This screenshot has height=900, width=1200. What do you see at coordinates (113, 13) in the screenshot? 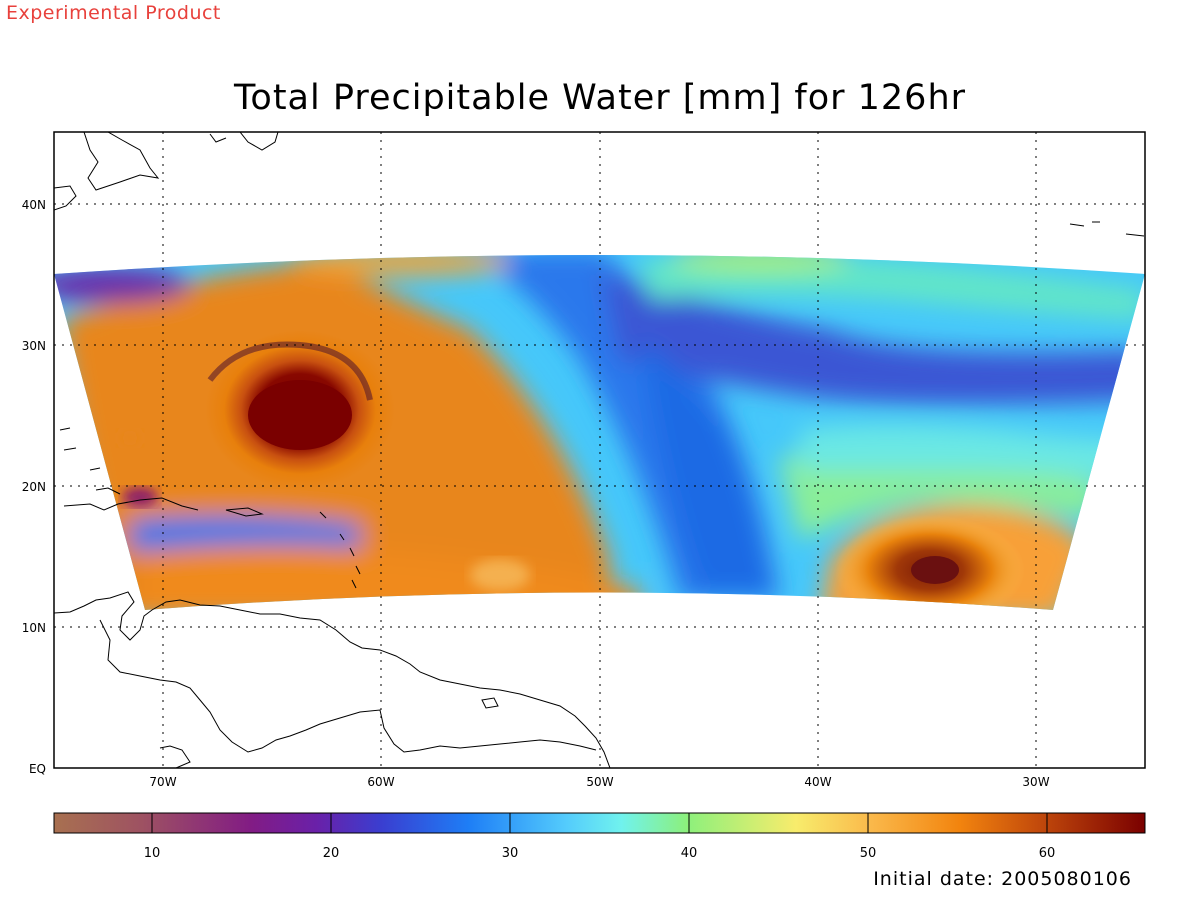
I see `experimental-product-label: Experimental Product` at bounding box center [113, 13].